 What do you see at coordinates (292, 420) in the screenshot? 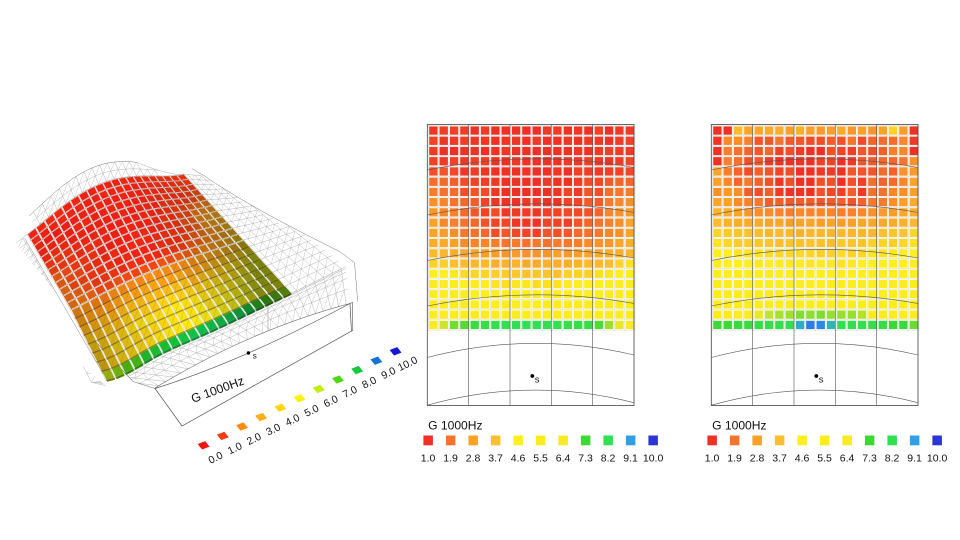
I see `svg-text: 4.0` at bounding box center [292, 420].